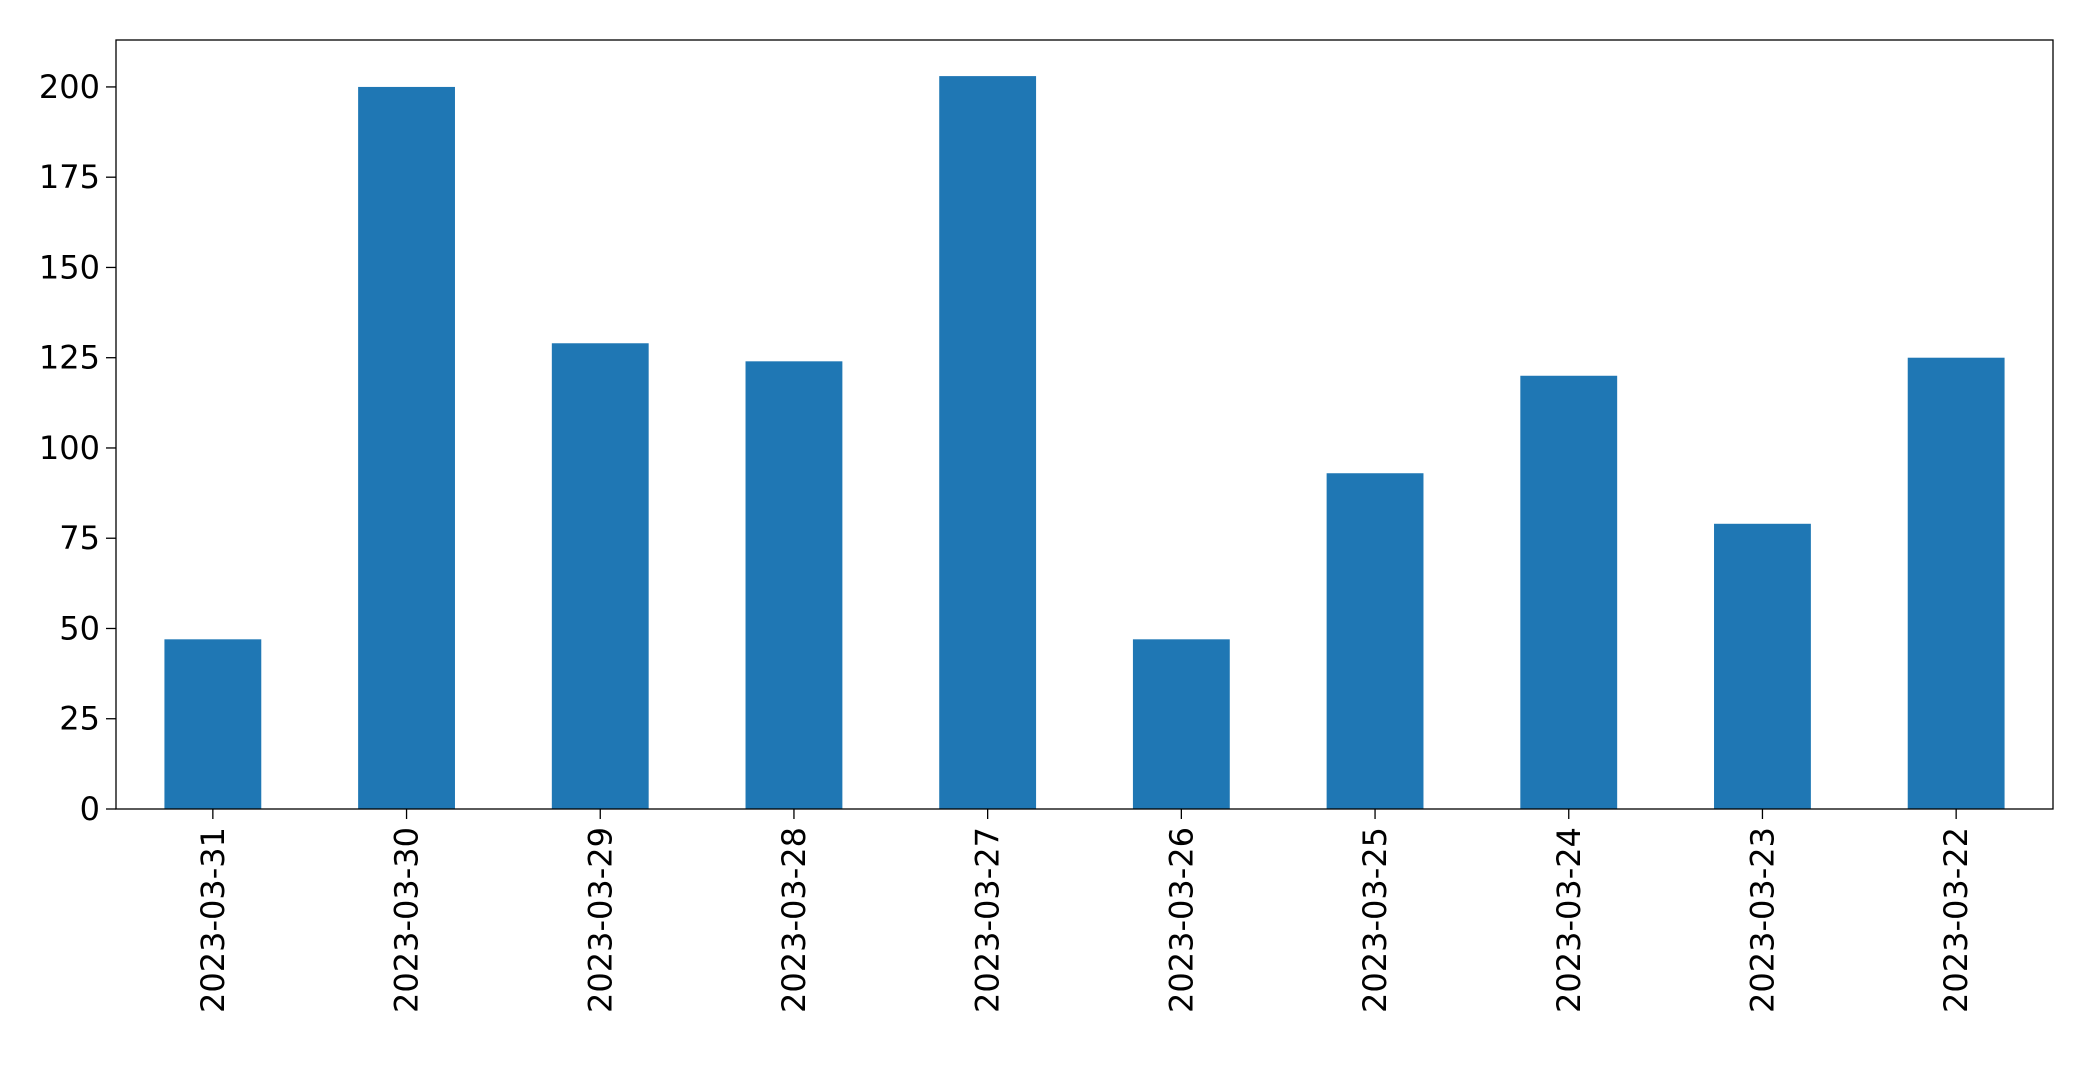 The width and height of the screenshot is (2093, 1065). What do you see at coordinates (90, 809) in the screenshot?
I see `y-tick-label: 0` at bounding box center [90, 809].